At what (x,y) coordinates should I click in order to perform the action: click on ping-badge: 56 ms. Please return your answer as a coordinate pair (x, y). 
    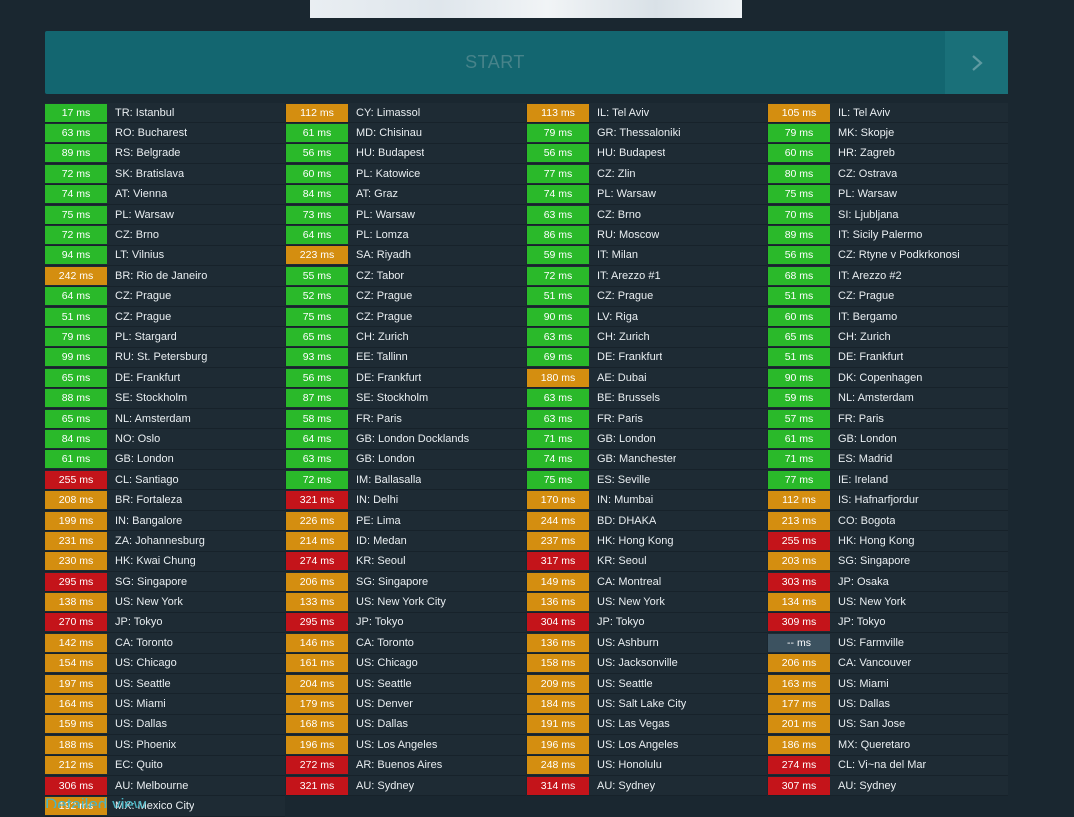
    Looking at the image, I should click on (317, 377).